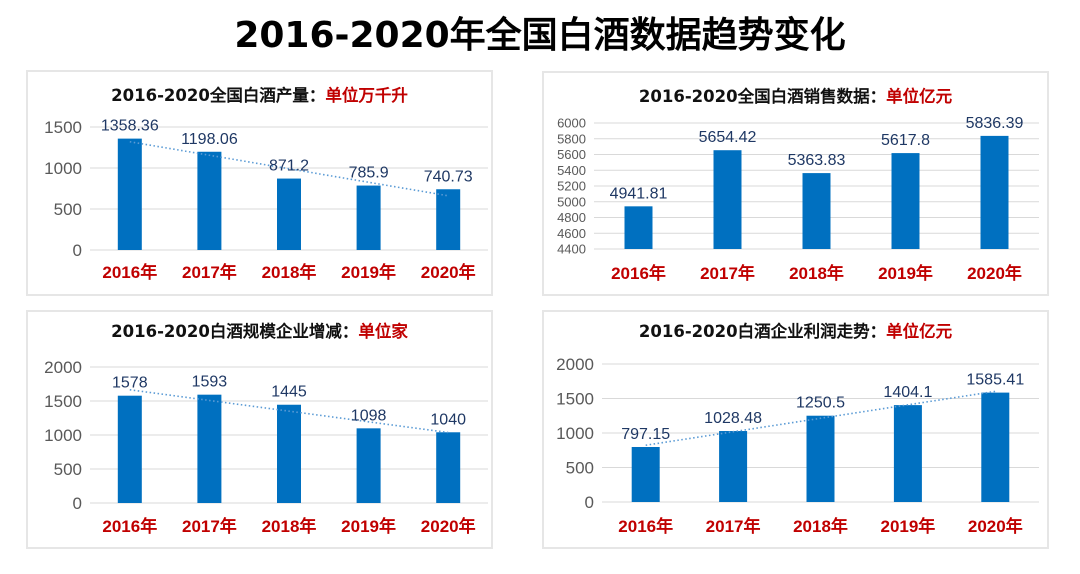 The width and height of the screenshot is (1080, 574). What do you see at coordinates (571, 249) in the screenshot?
I see `y-tick-label: 4400` at bounding box center [571, 249].